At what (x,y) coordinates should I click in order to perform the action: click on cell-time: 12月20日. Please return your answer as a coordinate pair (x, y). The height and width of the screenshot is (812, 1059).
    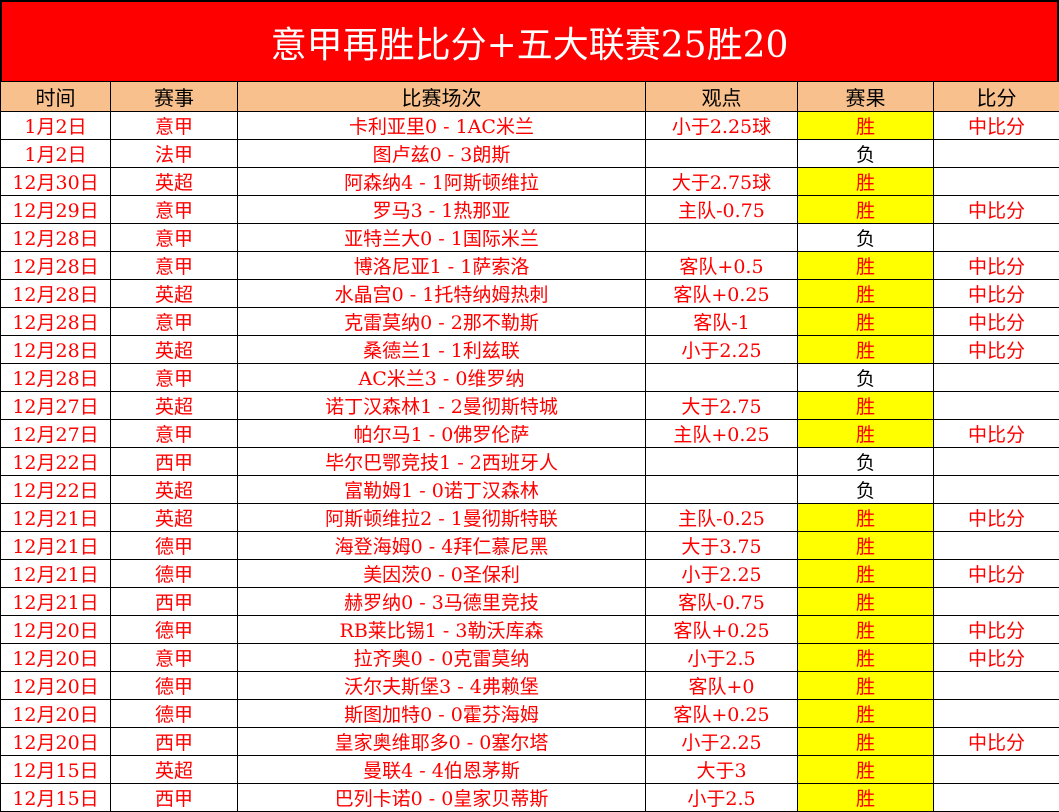
    Looking at the image, I should click on (56, 658).